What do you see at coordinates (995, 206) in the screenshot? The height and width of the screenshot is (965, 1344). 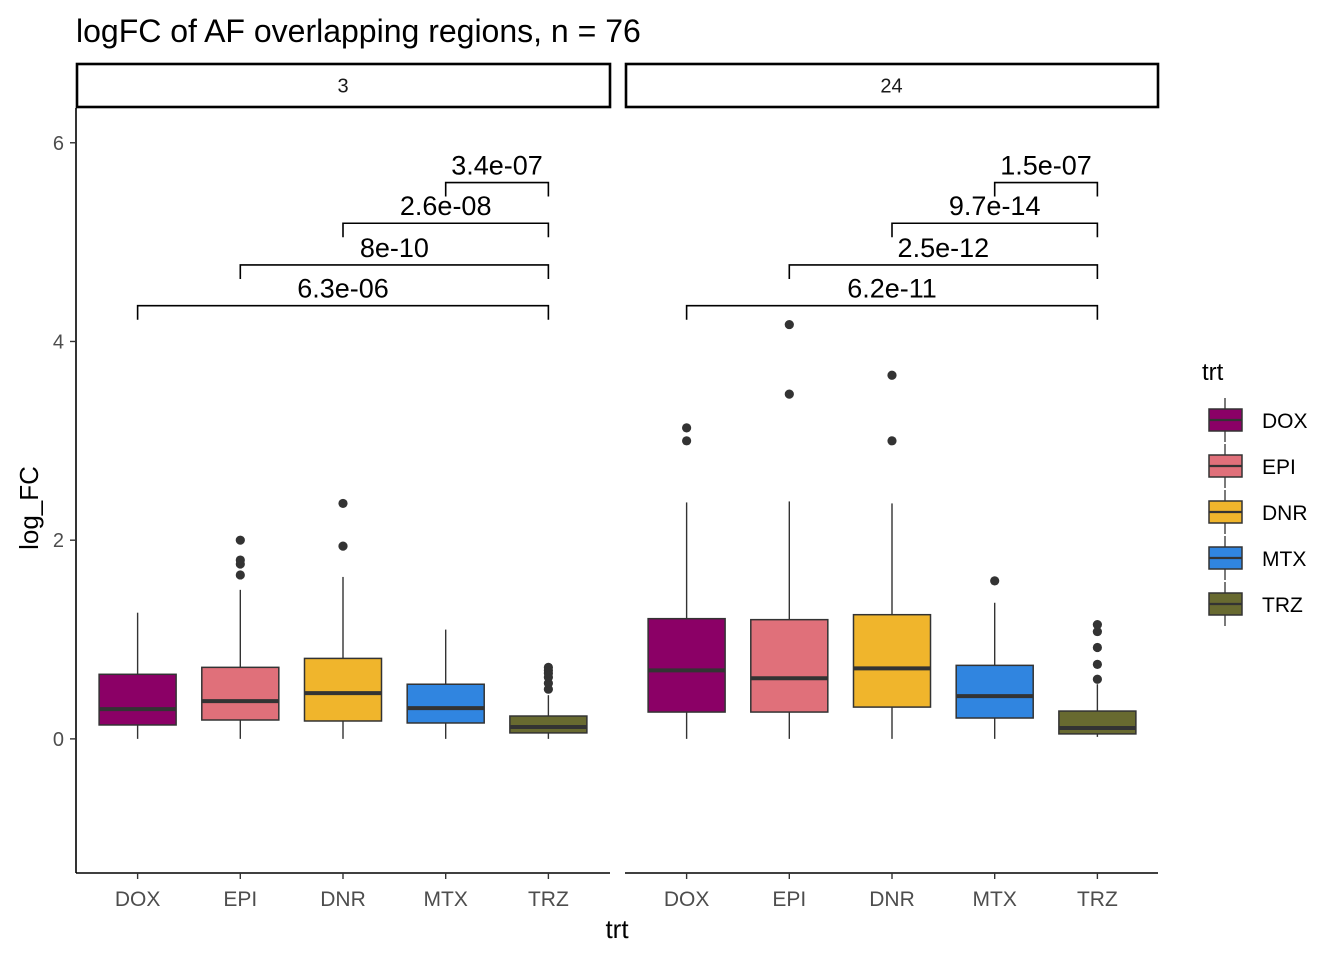 I see `p-value-label: 9.7e-14` at bounding box center [995, 206].